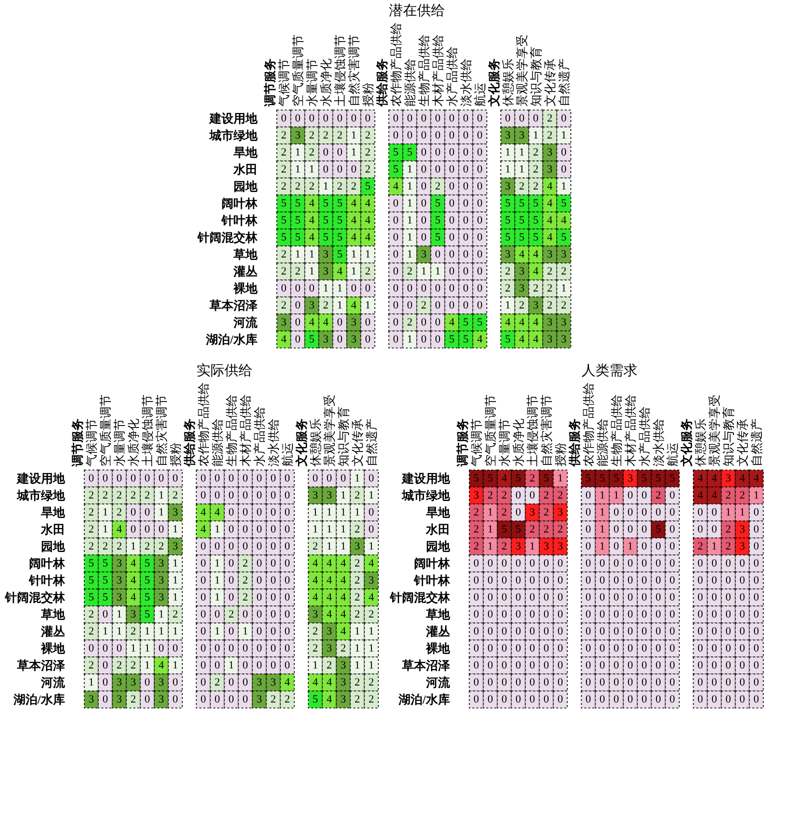  Describe the element at coordinates (175, 454) in the screenshot. I see `x-tick-label: 授粉` at that location.